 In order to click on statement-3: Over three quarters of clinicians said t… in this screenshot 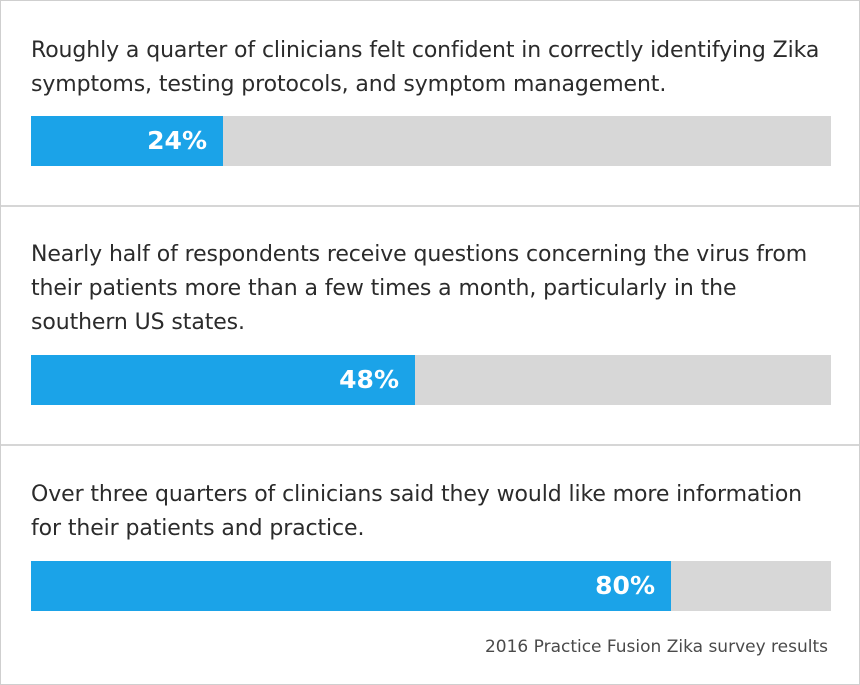, I will do `click(417, 511)`.